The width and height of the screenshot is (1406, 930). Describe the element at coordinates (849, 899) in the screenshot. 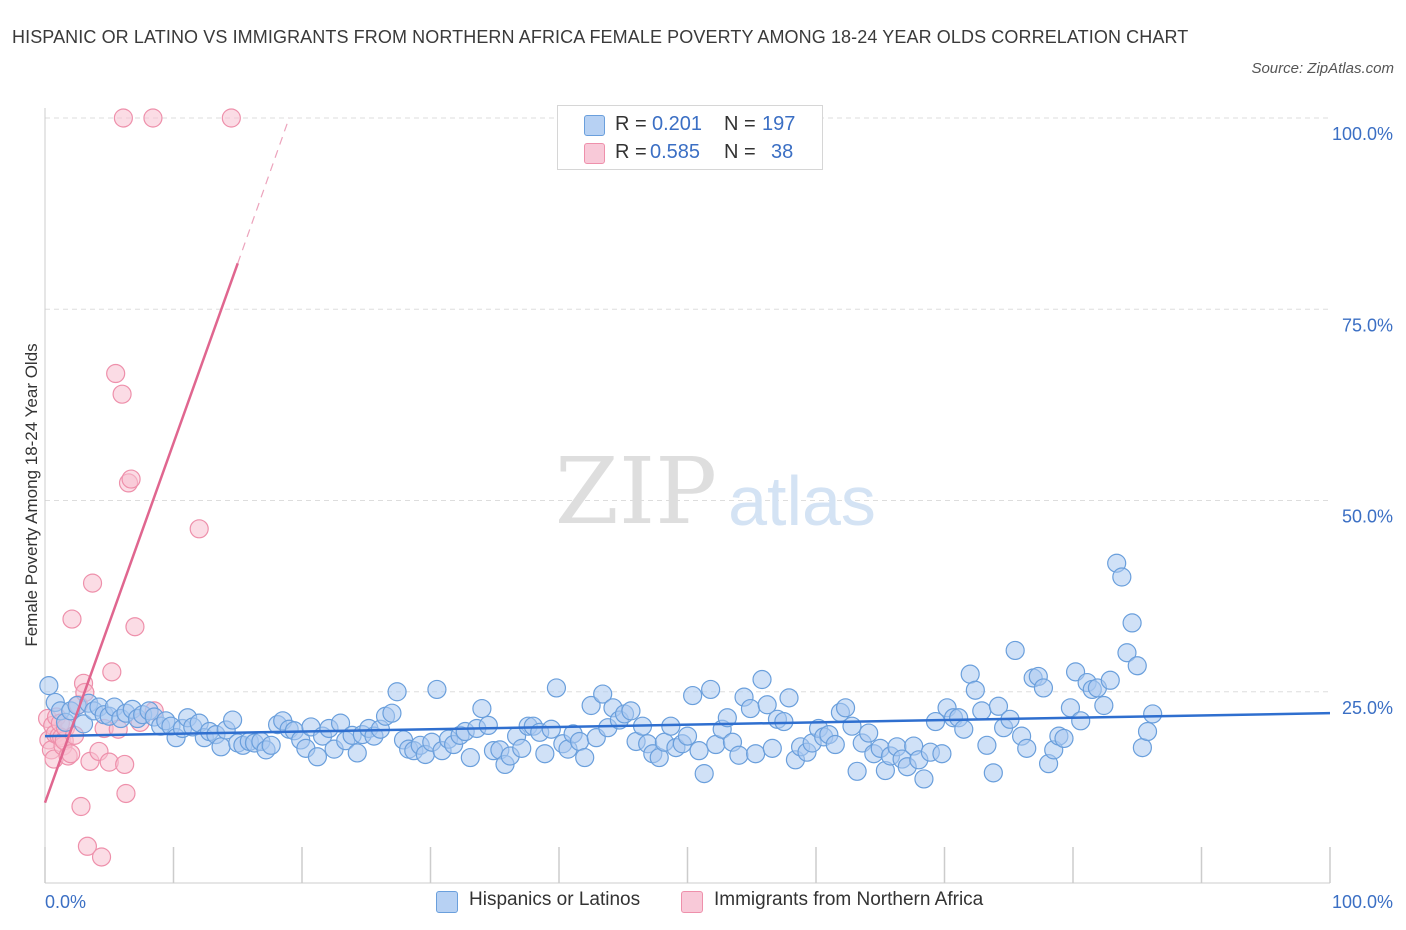

I see `legend-label-immigrants: Immigrants from Northern Africa` at that location.